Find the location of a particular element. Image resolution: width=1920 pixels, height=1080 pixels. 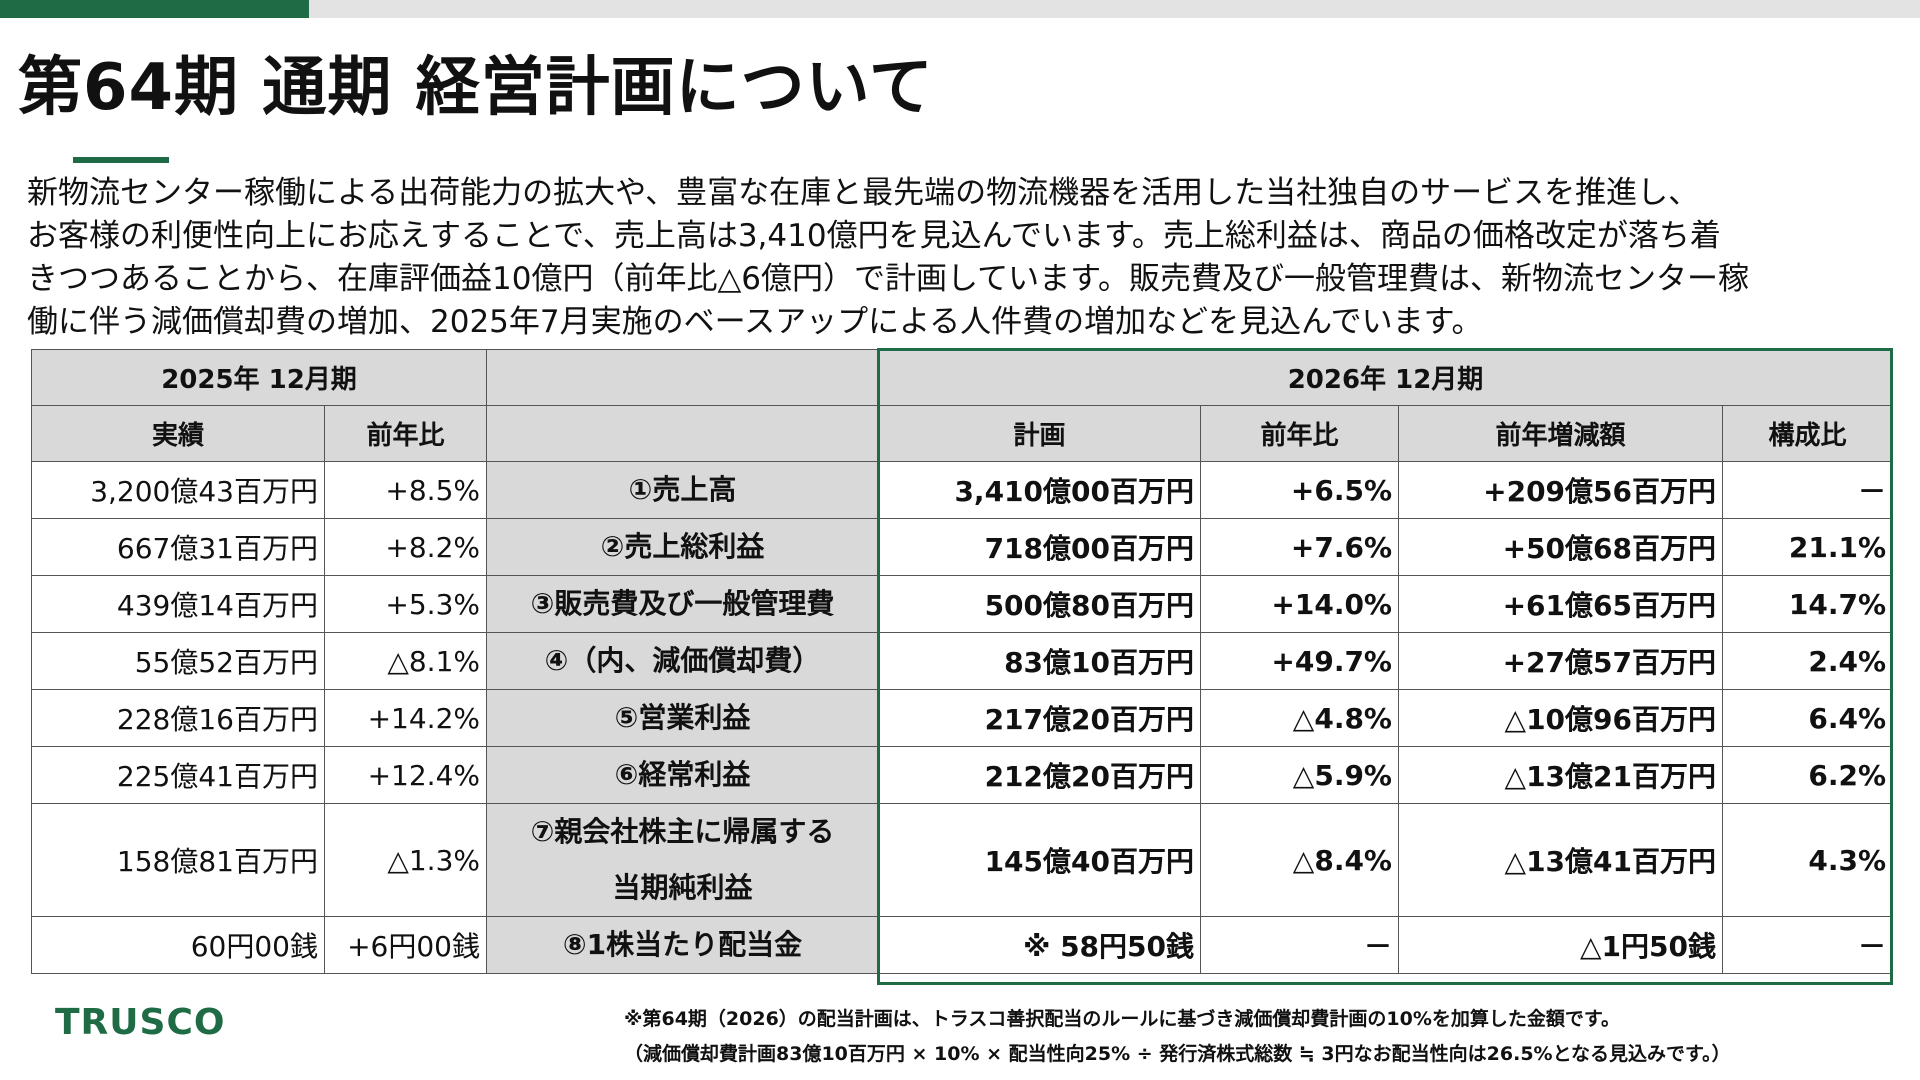

header-row: 2025年 12月期 2026年 12月期 is located at coordinates (962, 377).